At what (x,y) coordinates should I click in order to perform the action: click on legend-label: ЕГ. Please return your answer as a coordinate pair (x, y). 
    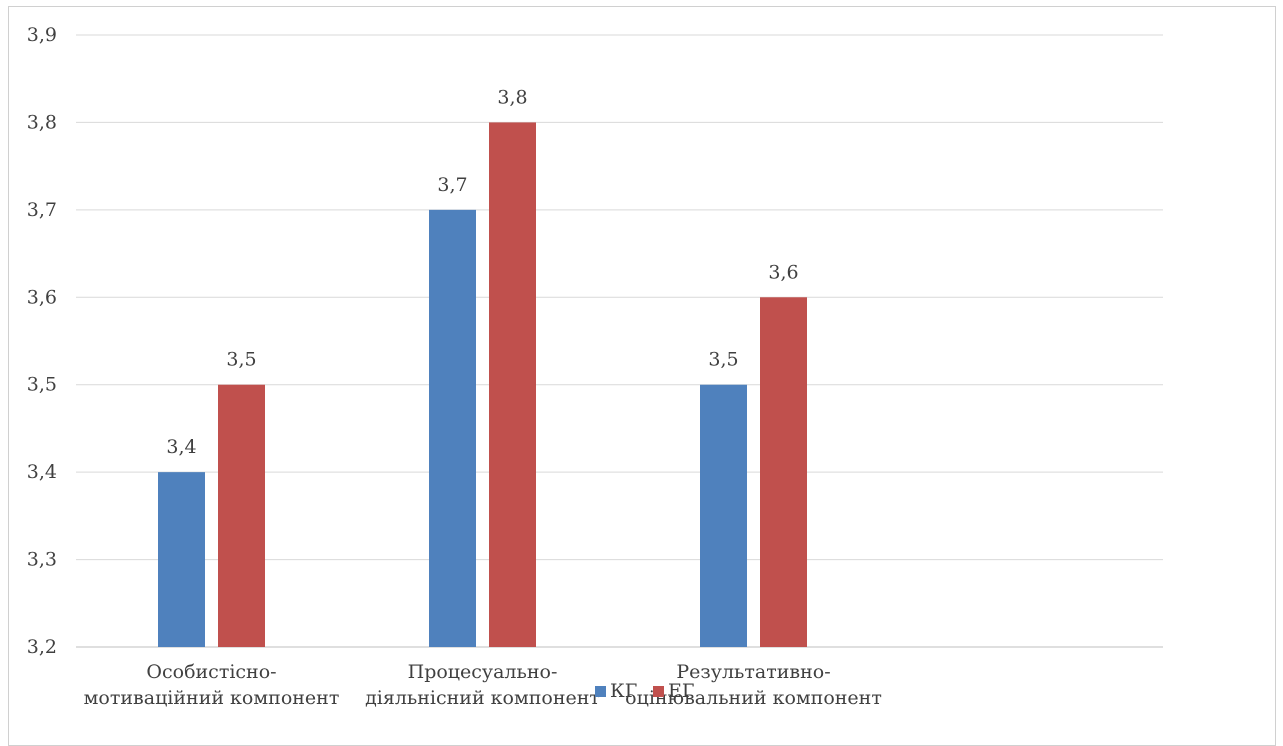
    Looking at the image, I should click on (681, 691).